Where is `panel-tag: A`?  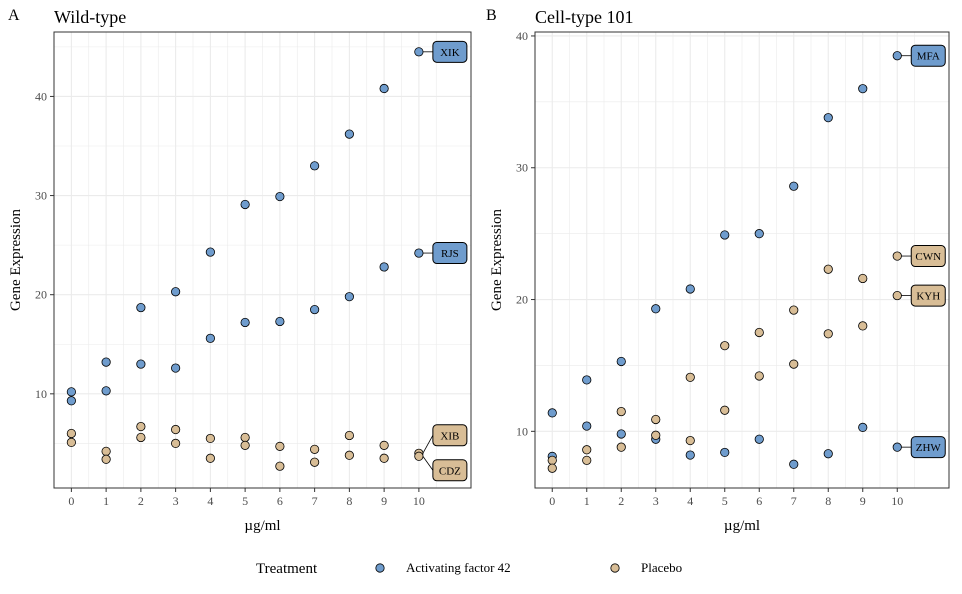 panel-tag: A is located at coordinates (14, 15).